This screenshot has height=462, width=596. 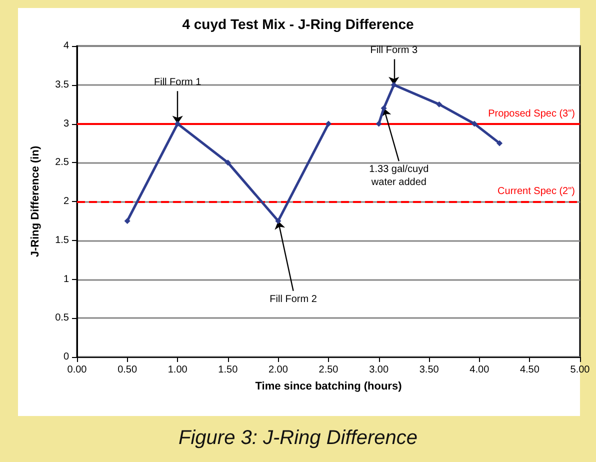 I want to click on y-axis-title: J-Ring Difference (in), so click(x=36, y=202).